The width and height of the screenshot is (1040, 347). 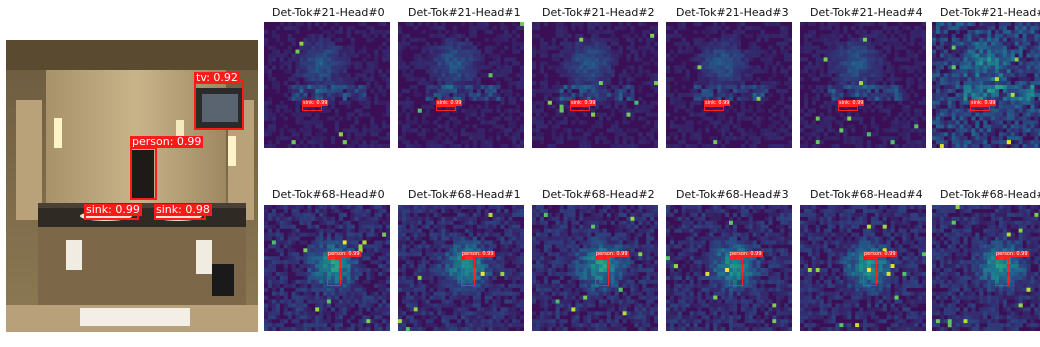 What do you see at coordinates (986, 85) in the screenshot?
I see `attention-map` at bounding box center [986, 85].